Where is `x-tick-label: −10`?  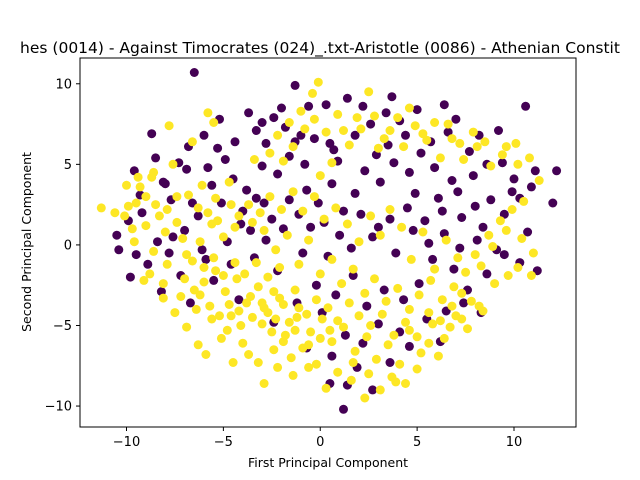
x-tick-label: −10 is located at coordinates (126, 442).